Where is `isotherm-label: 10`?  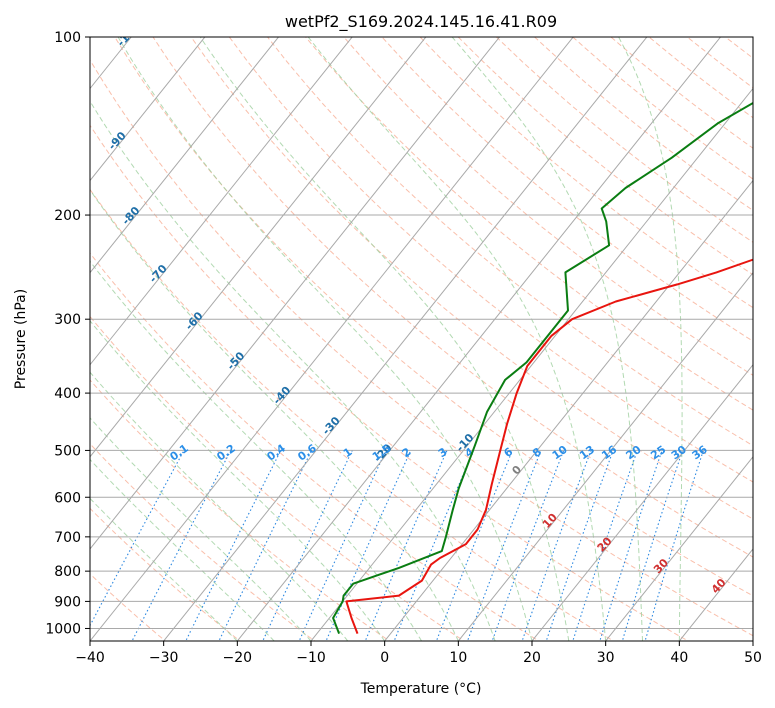 isotherm-label: 10 is located at coordinates (550, 521).